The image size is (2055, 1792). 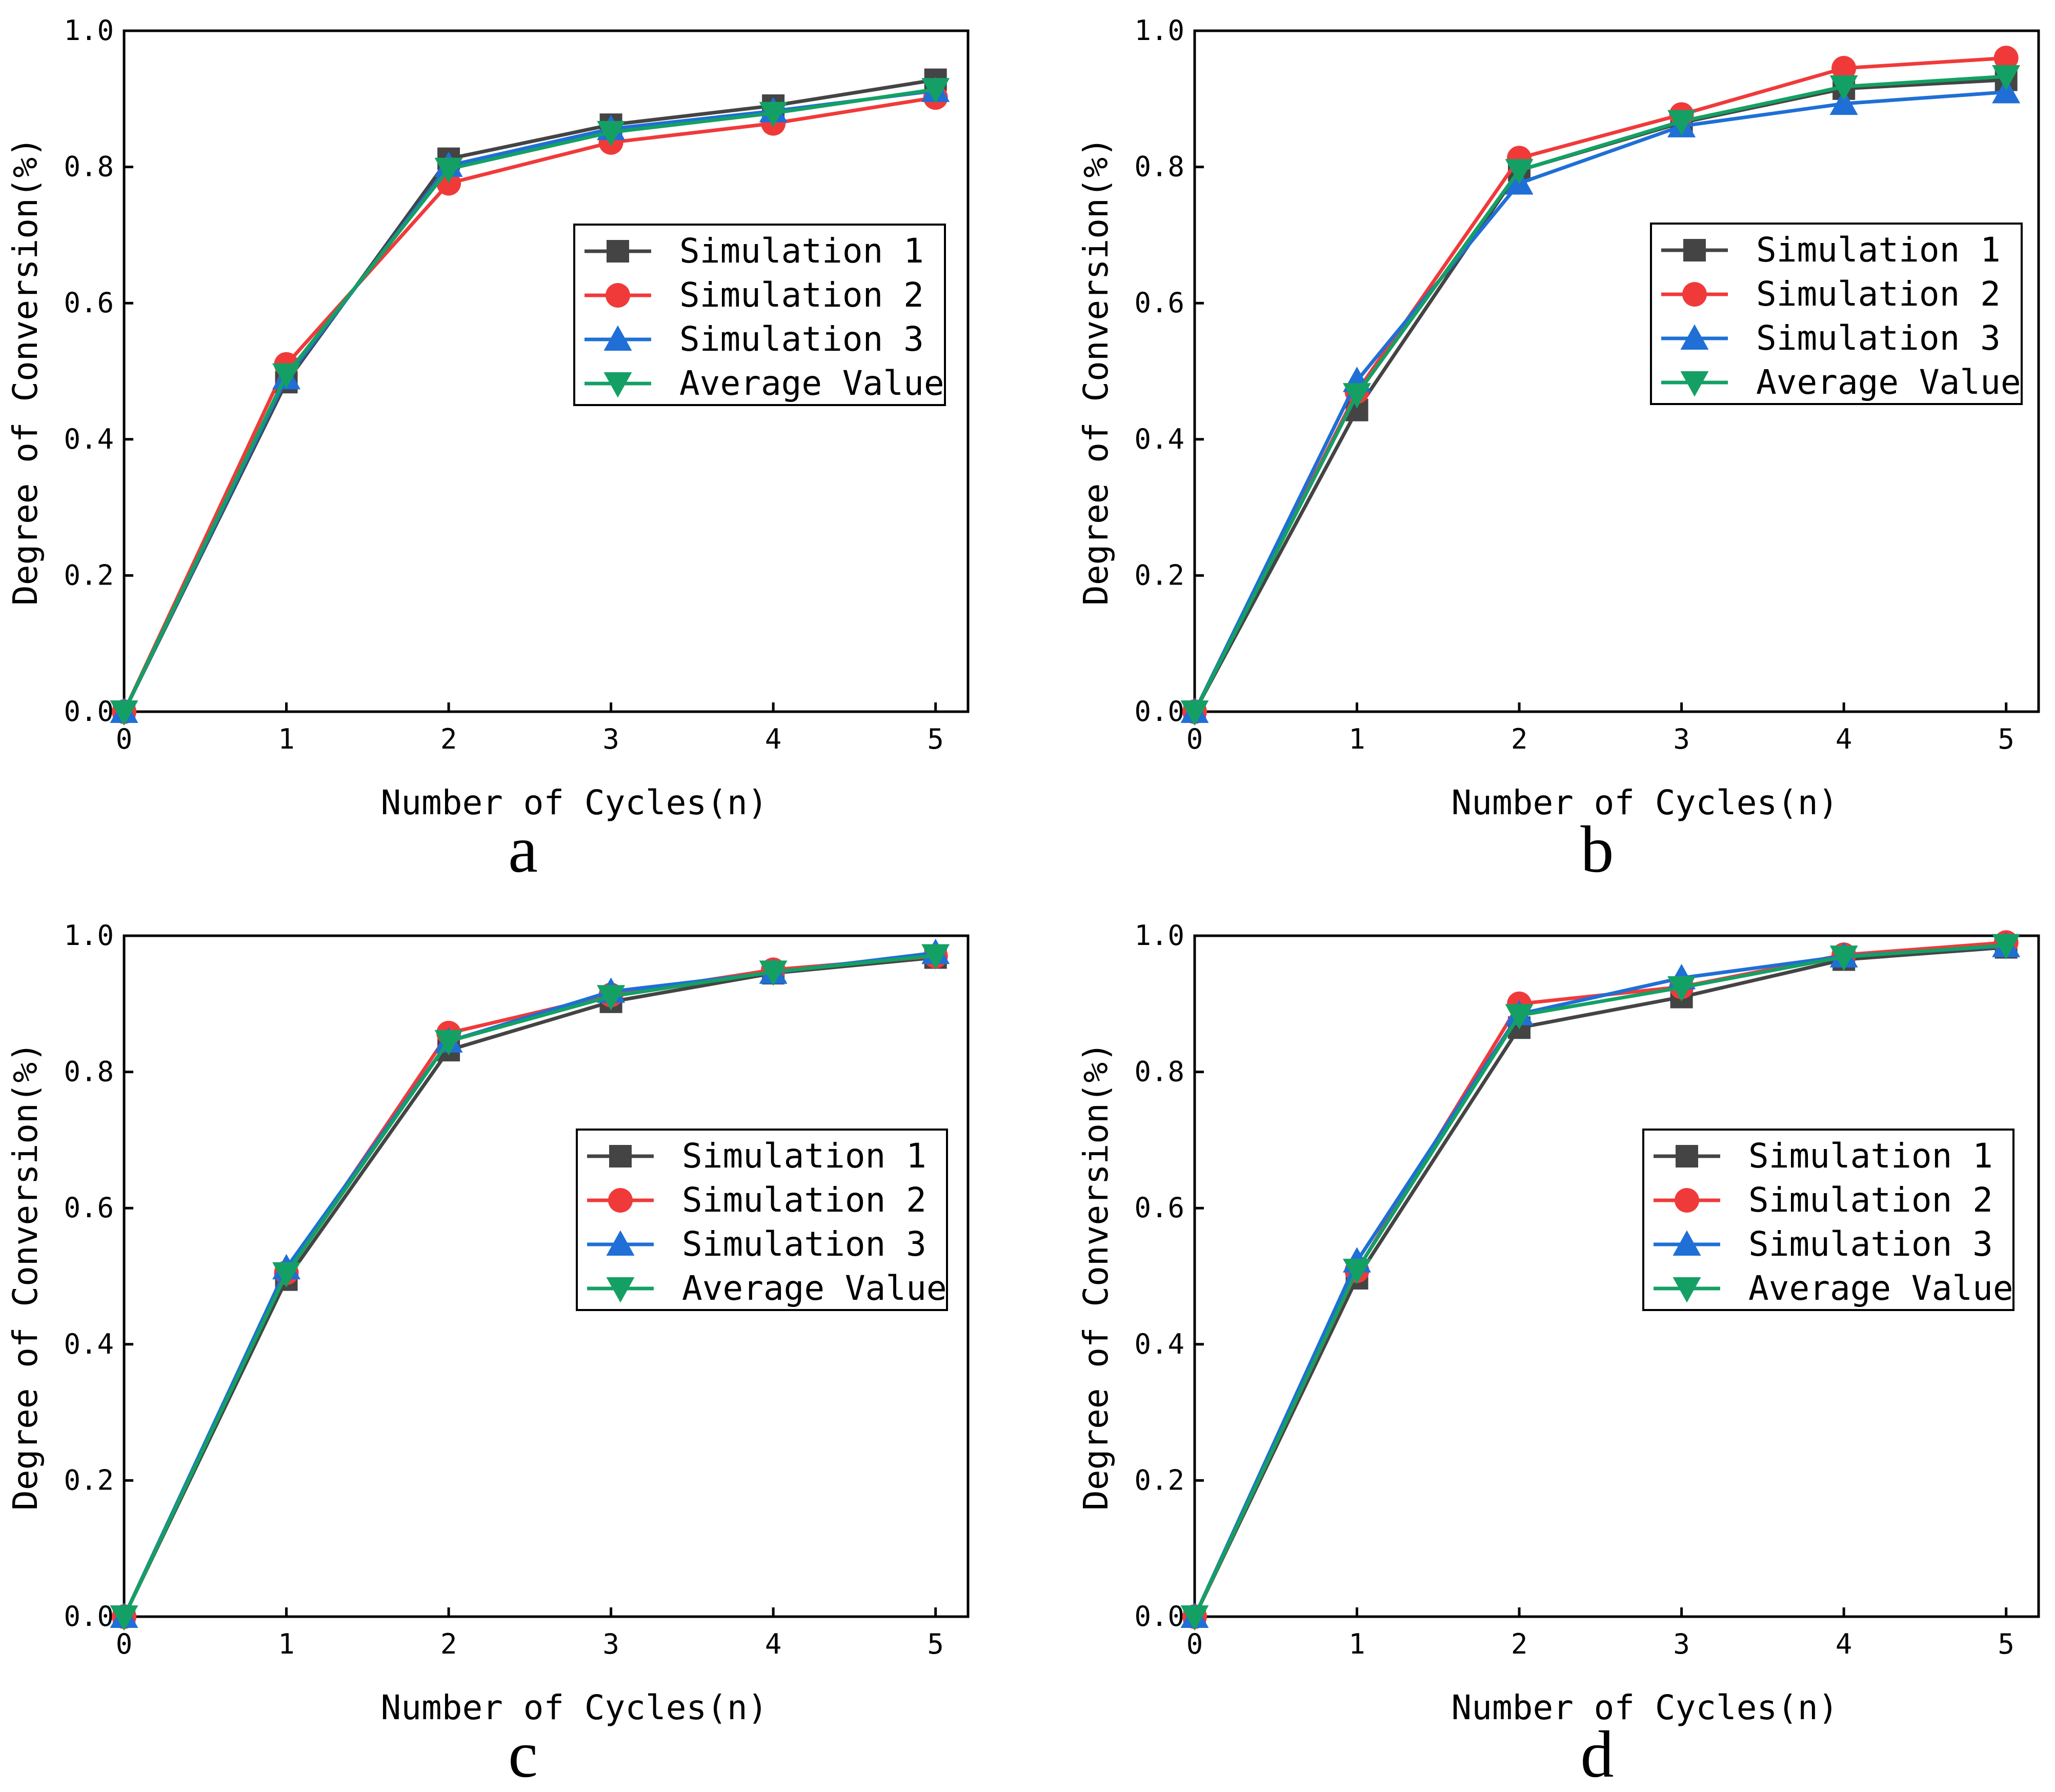 I want to click on panel-label: d, so click(x=1597, y=1754).